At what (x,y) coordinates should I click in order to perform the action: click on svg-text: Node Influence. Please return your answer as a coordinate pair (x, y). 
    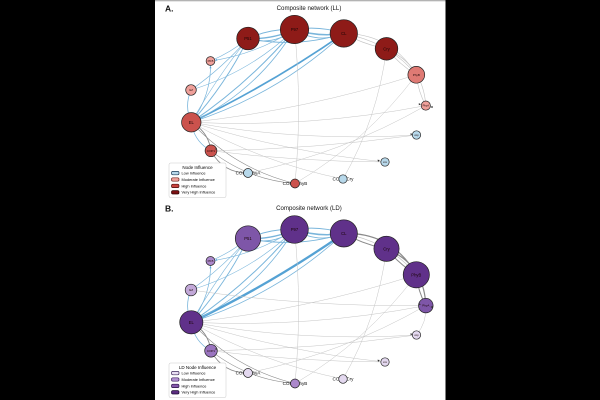
    Looking at the image, I should click on (197, 167).